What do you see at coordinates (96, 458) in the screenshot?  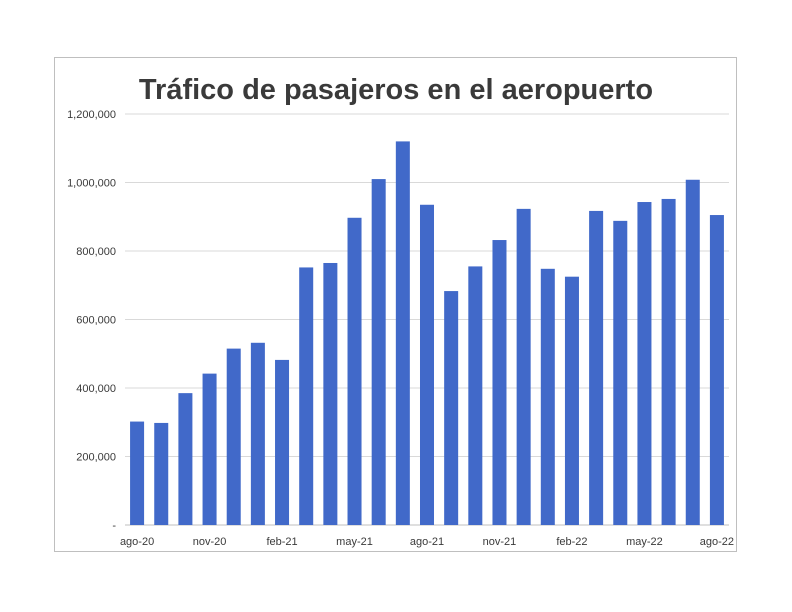 I see `y-tick-label: 200,000` at bounding box center [96, 458].